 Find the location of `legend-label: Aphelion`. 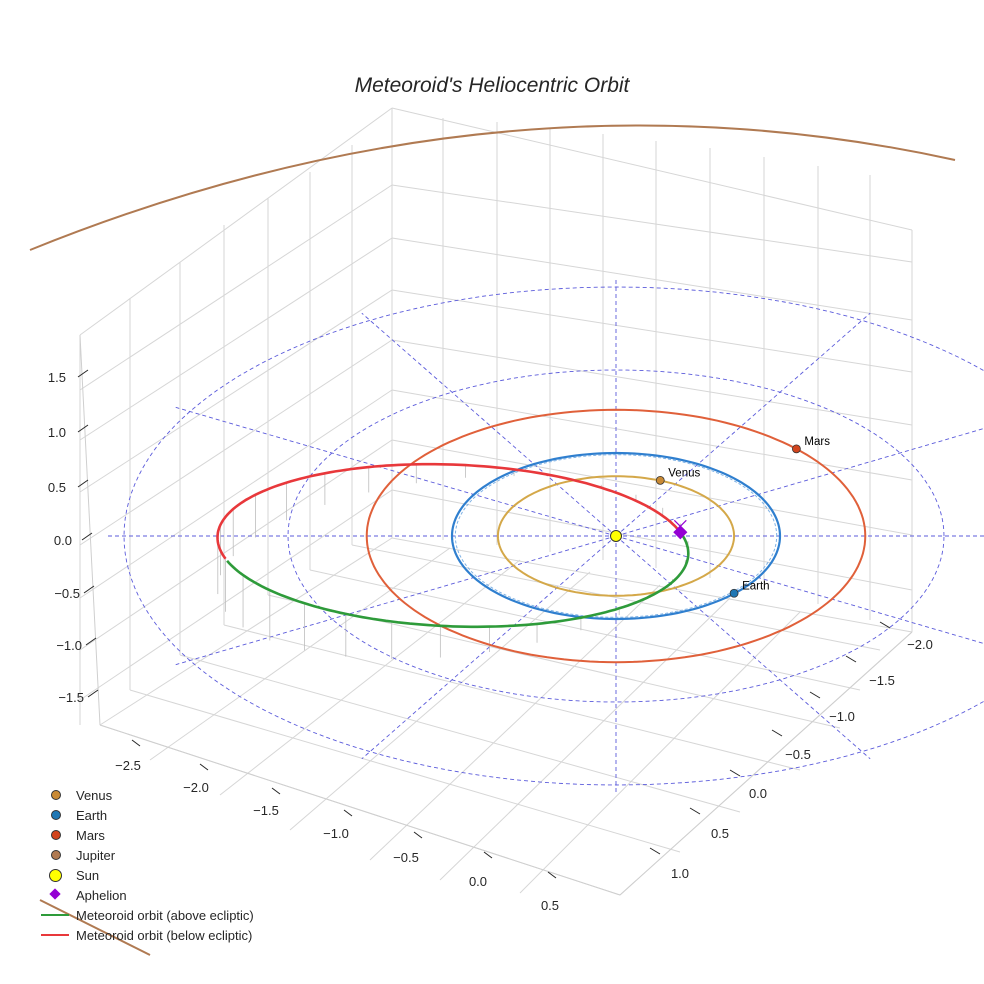

legend-label: Aphelion is located at coordinates (101, 895).